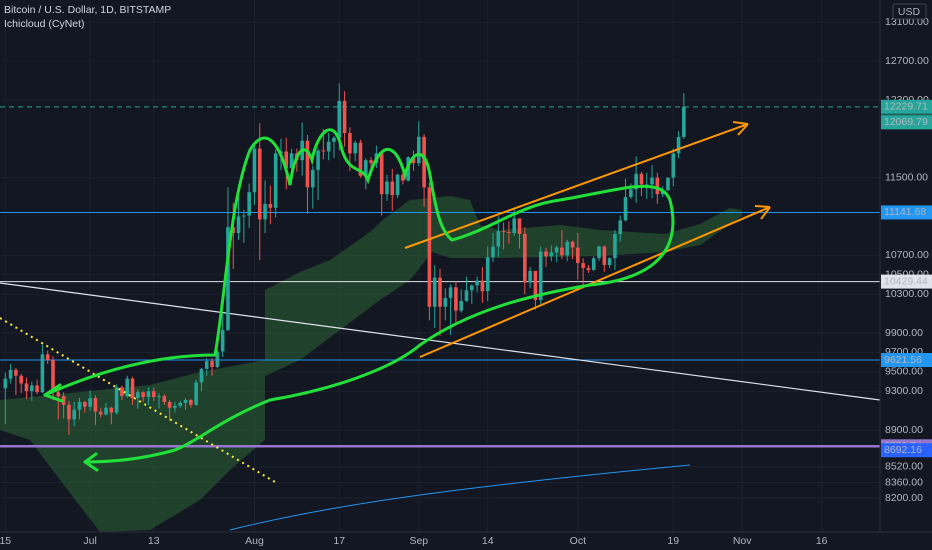  What do you see at coordinates (595, 281) in the screenshot?
I see `channel-lower` at bounding box center [595, 281].